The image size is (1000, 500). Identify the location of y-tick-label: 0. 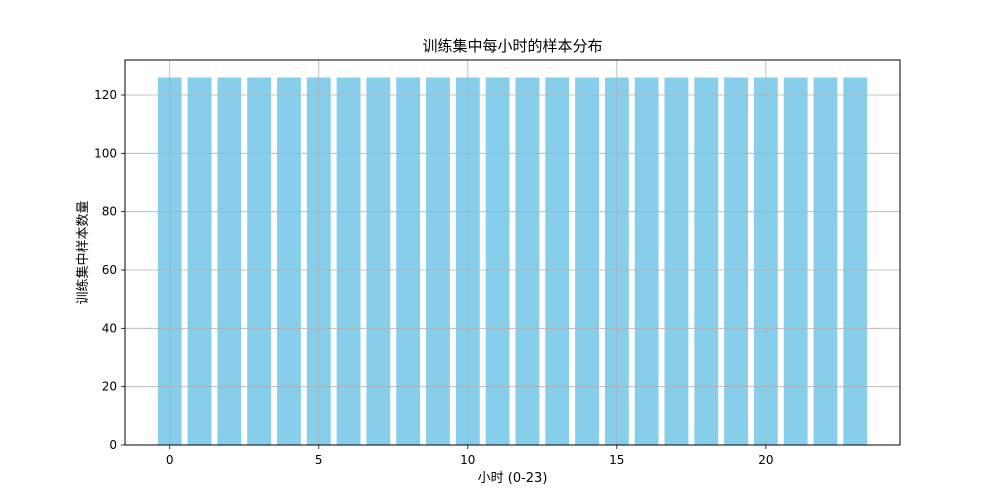
(113, 445).